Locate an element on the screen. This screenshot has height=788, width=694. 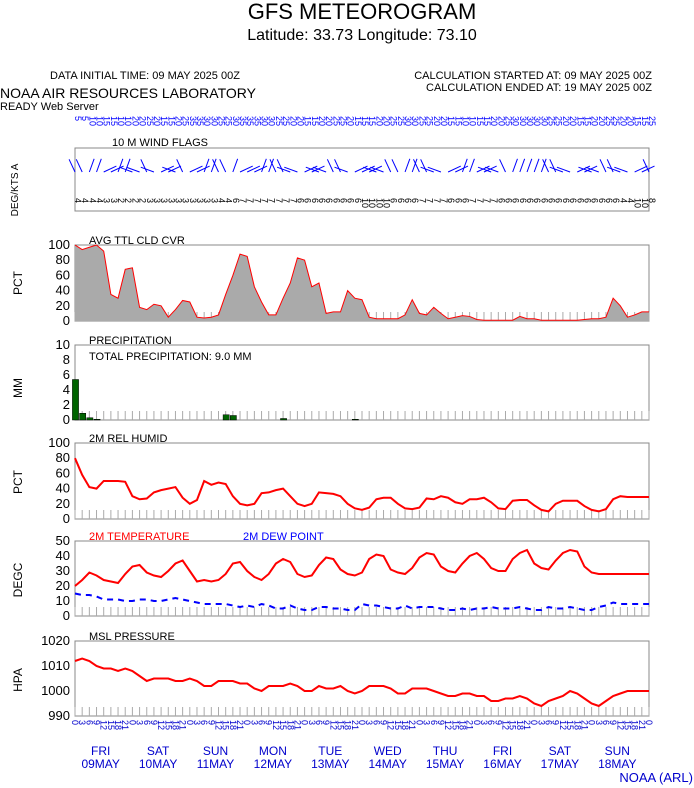
pressure-ylabel: HPA is located at coordinates (18, 680).